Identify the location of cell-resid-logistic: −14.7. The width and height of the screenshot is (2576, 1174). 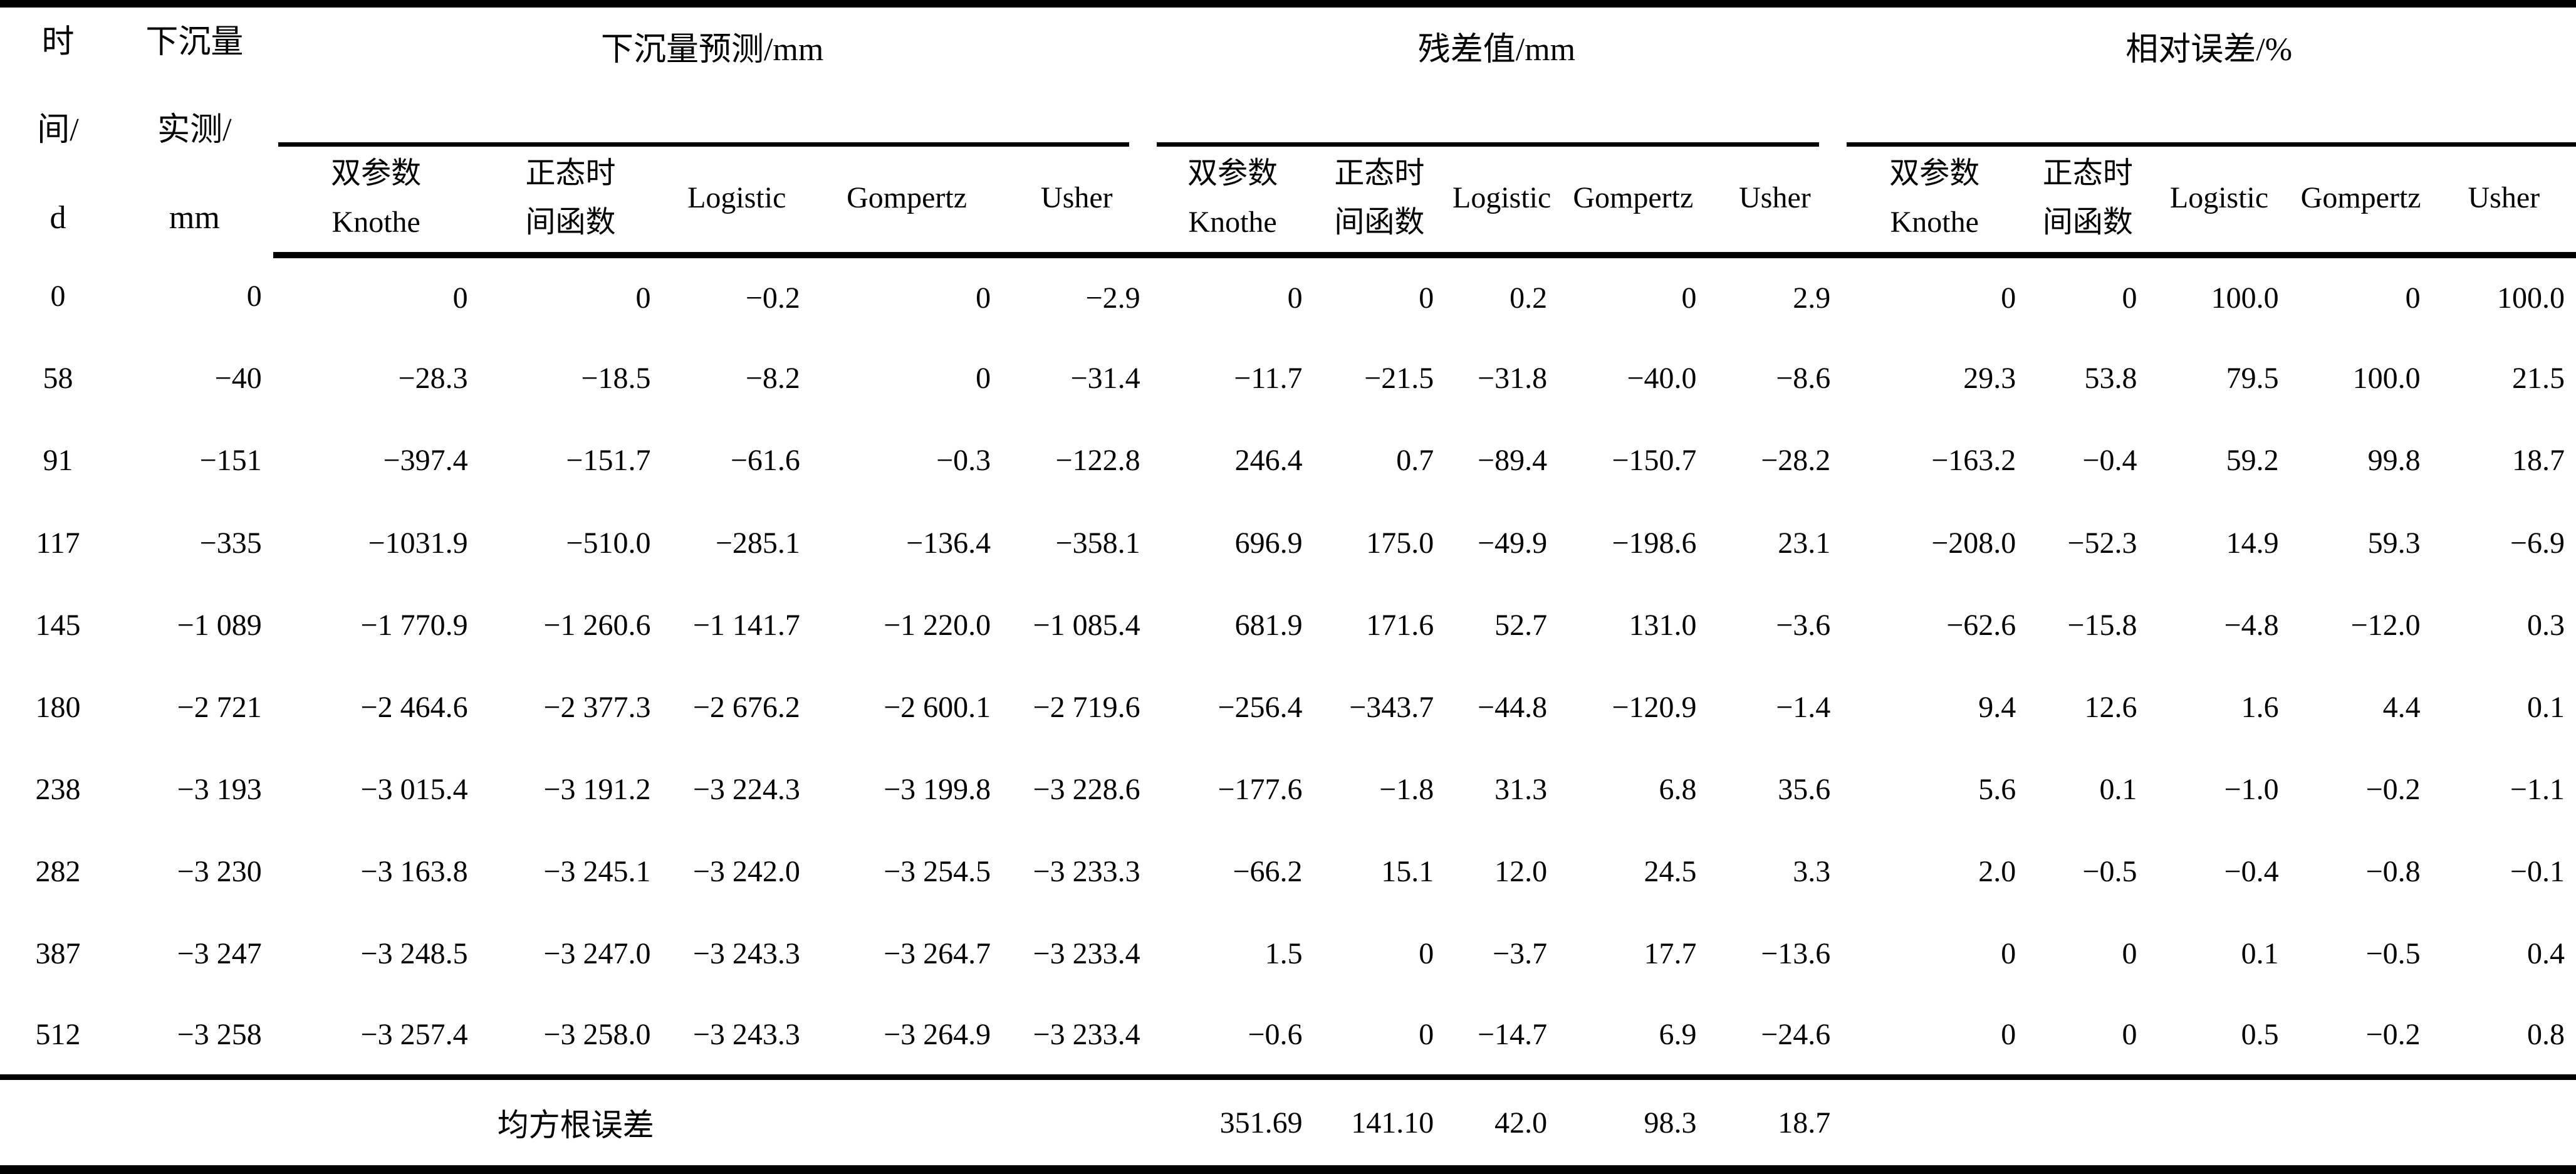
(1513, 1035).